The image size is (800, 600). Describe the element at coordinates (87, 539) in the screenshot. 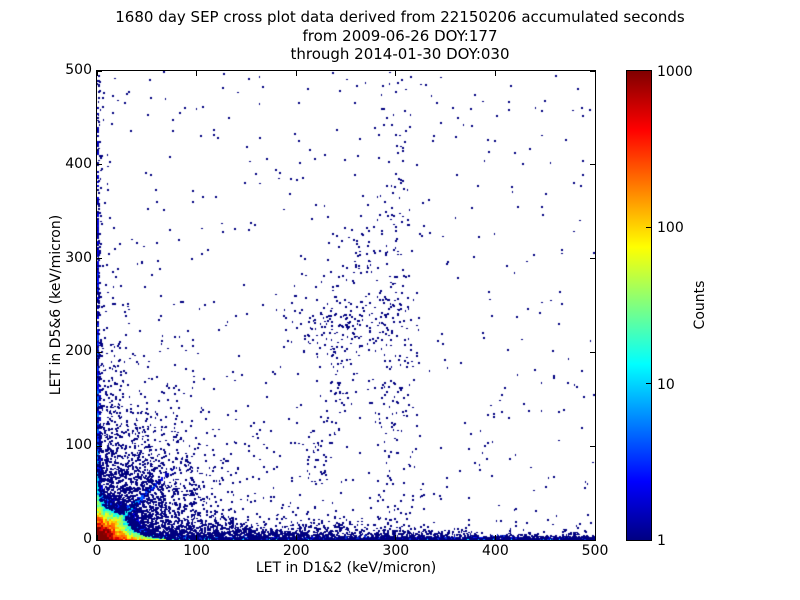

I see `y-tick-label: 0` at that location.